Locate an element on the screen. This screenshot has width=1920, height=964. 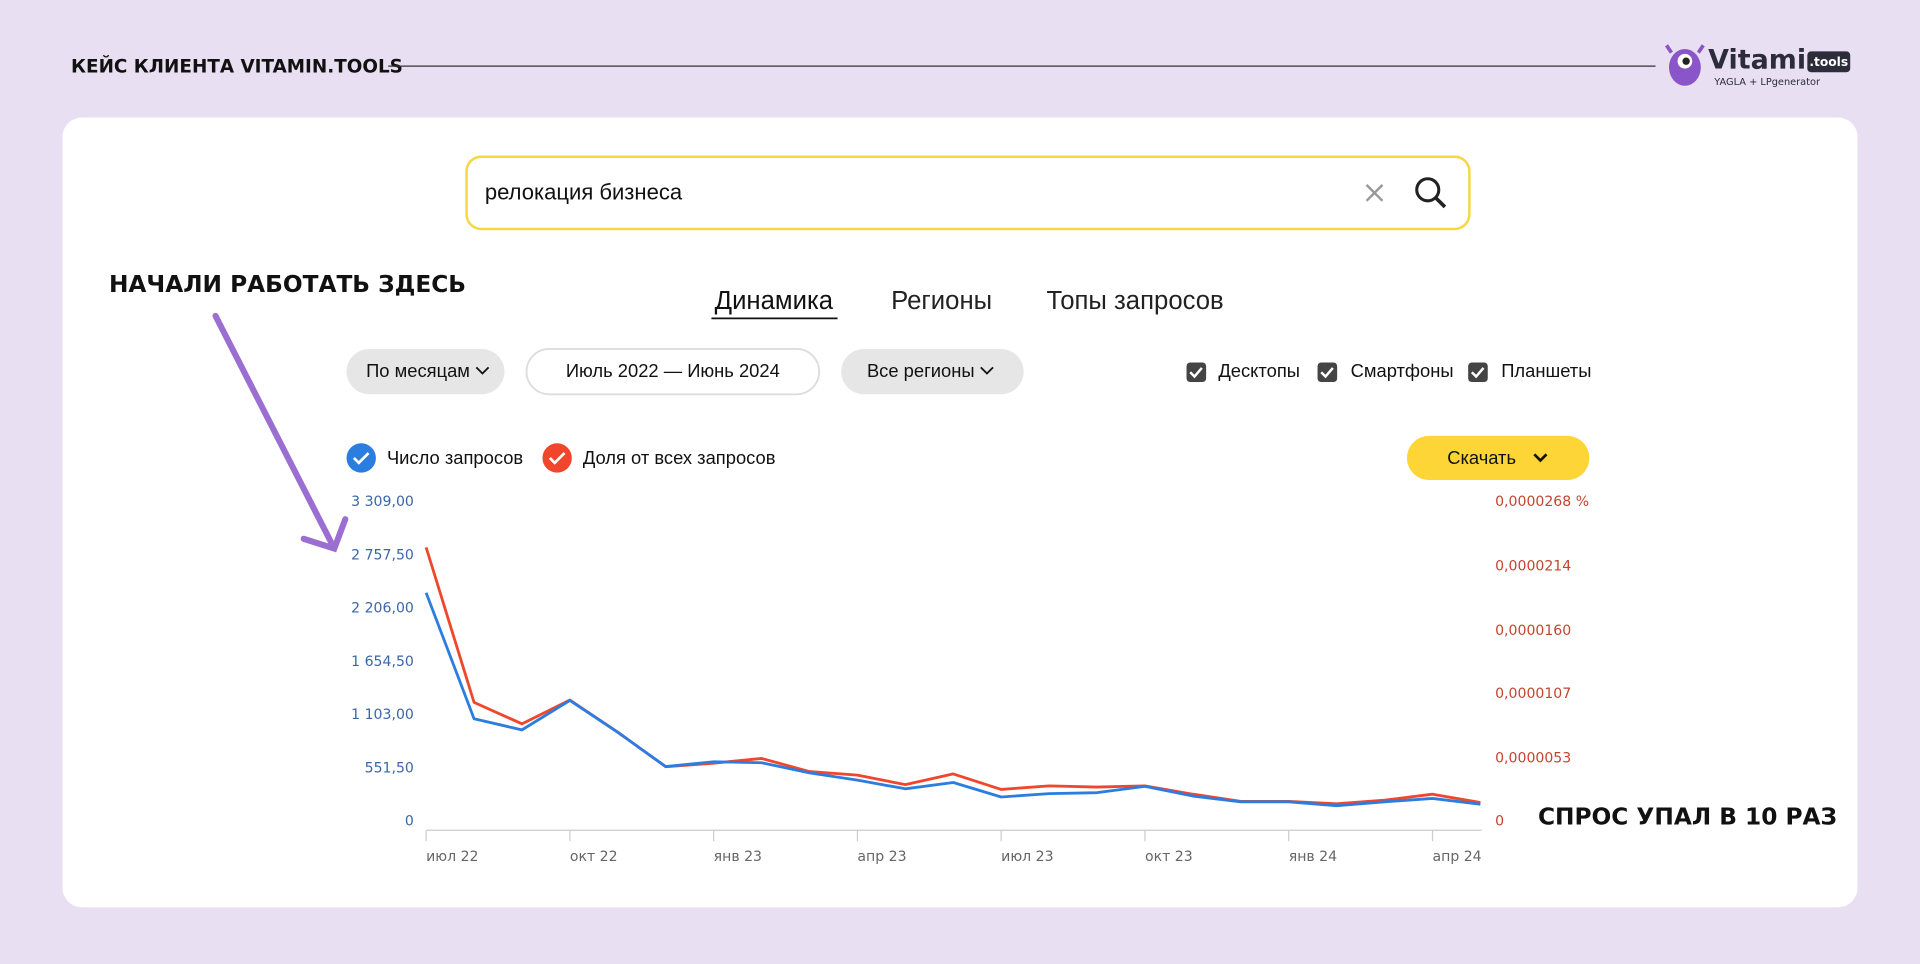
logo-name: Vitamin is located at coordinates (1766, 60).